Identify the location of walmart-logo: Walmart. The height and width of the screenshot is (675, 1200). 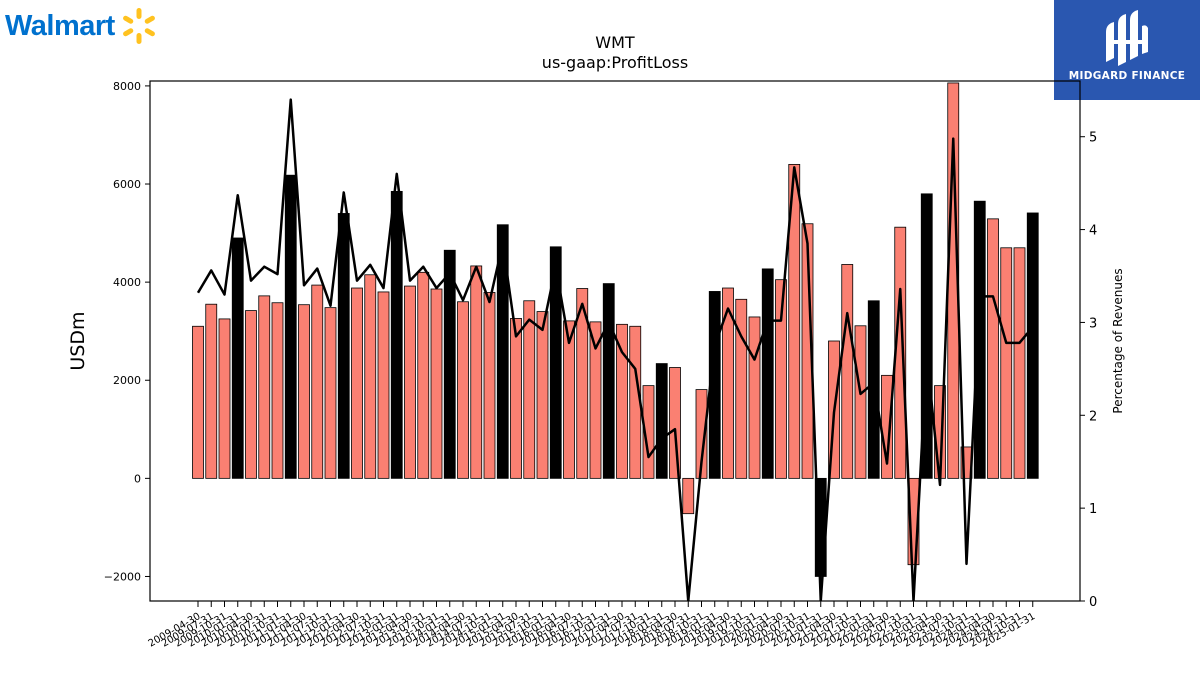
(82, 26).